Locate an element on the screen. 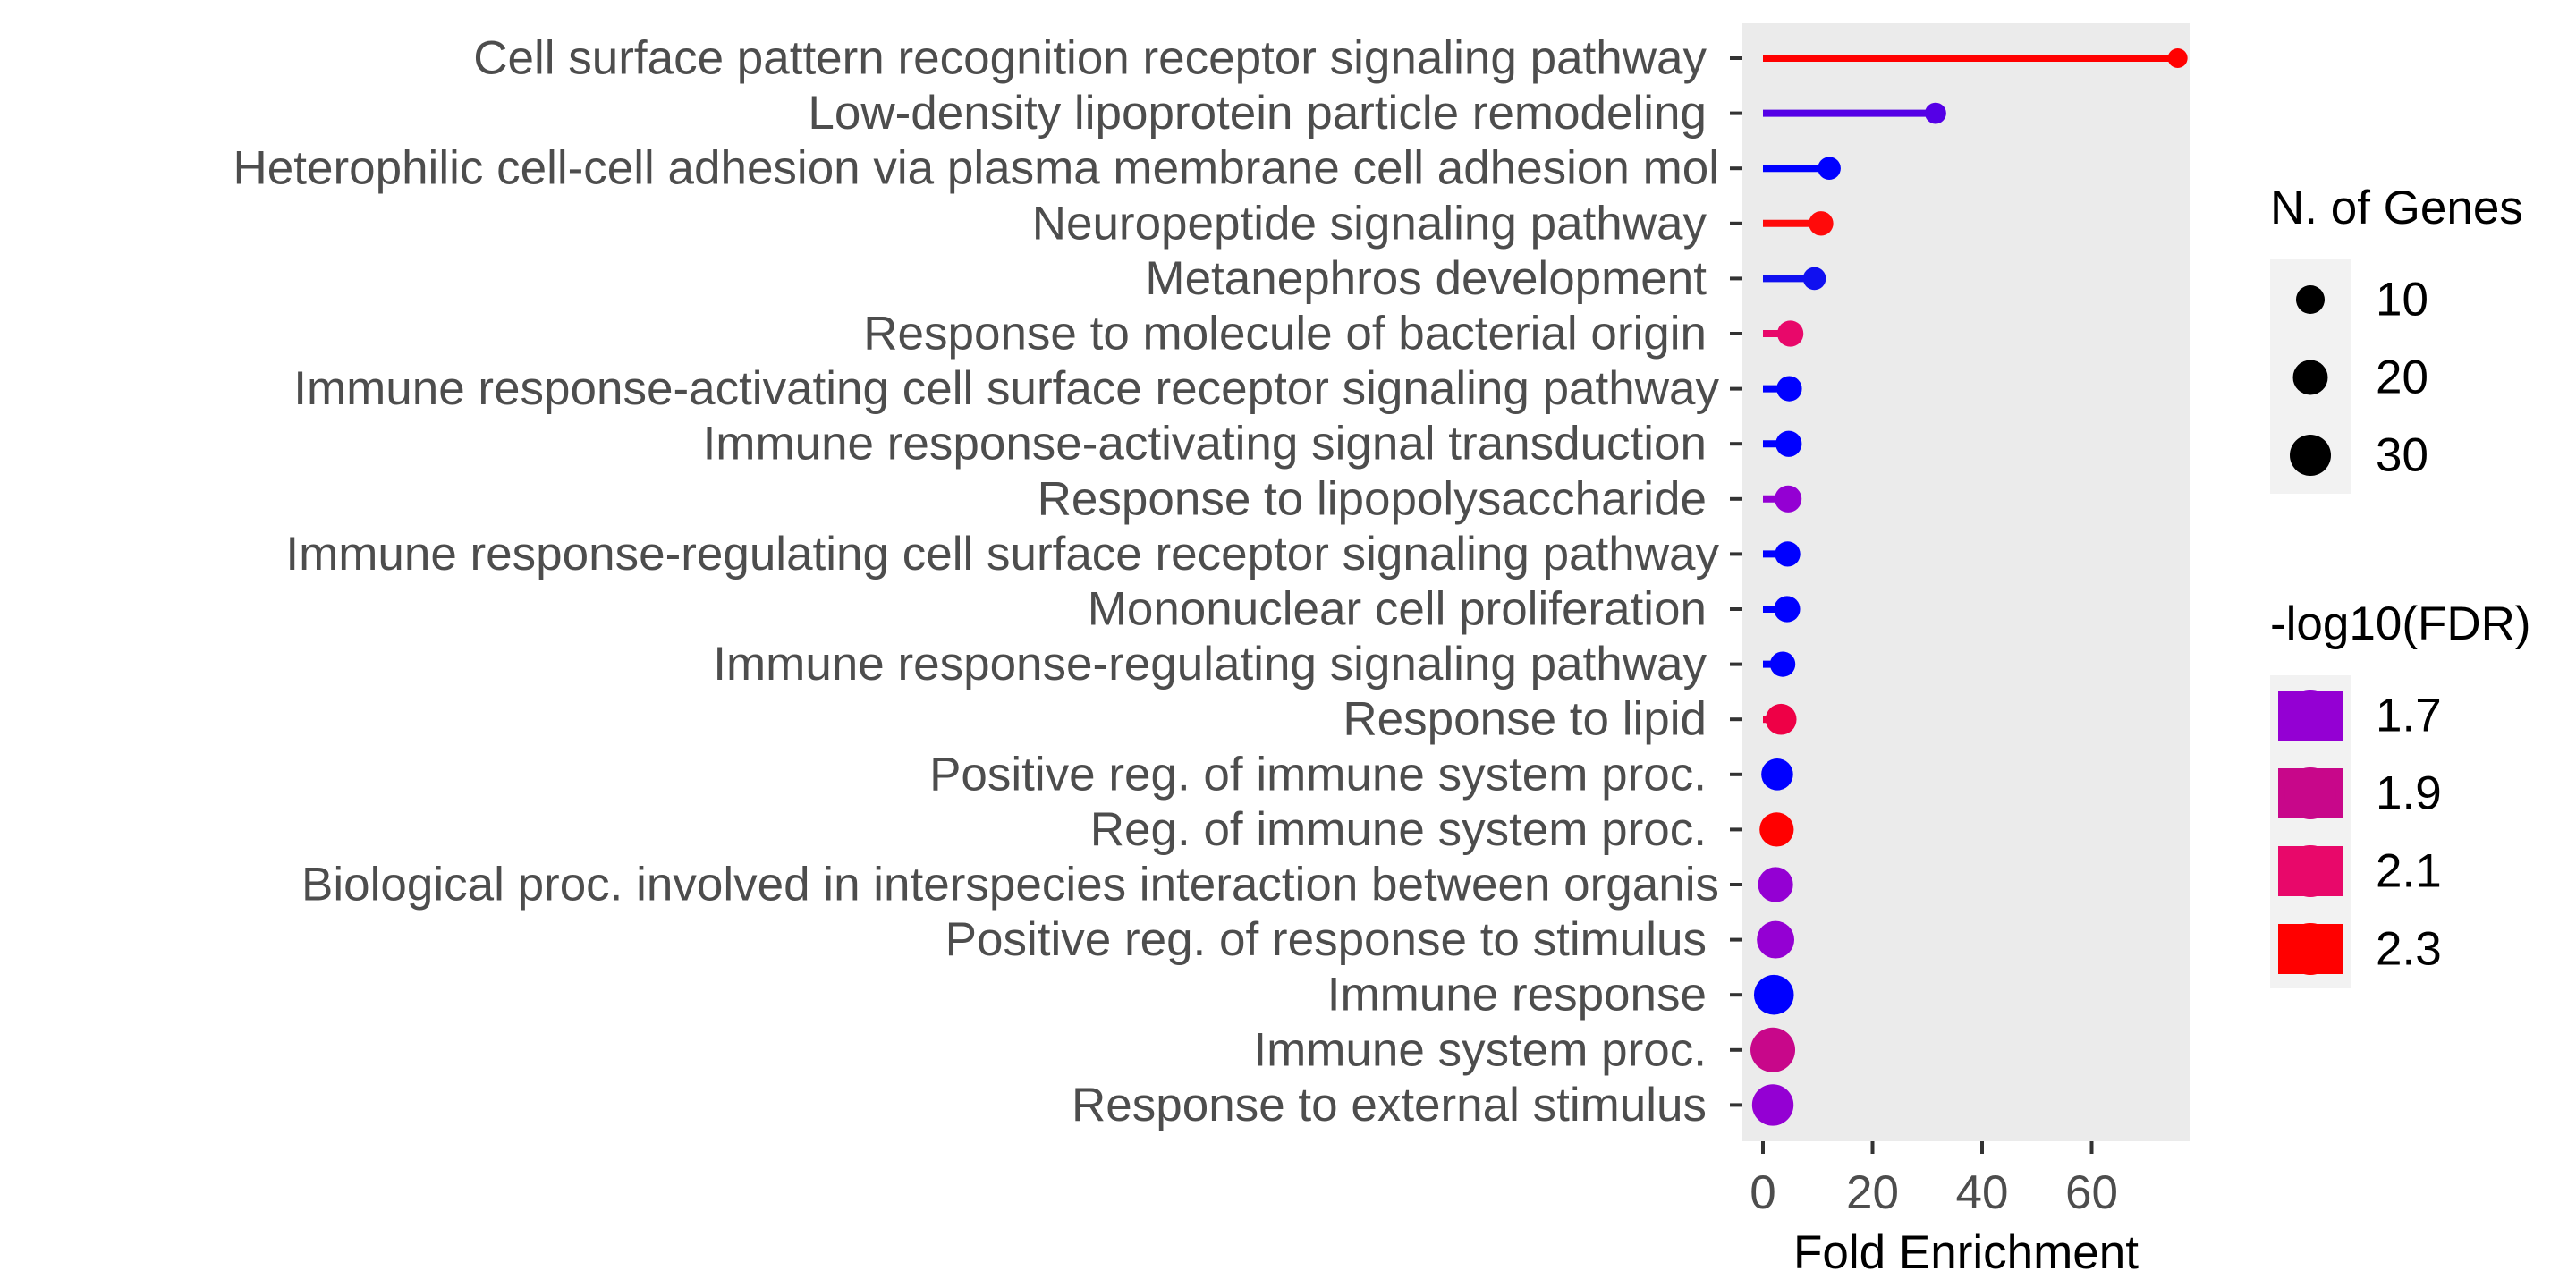 The width and height of the screenshot is (2576, 1288). category-label-immune-response: Immune response is located at coordinates (1517, 995).